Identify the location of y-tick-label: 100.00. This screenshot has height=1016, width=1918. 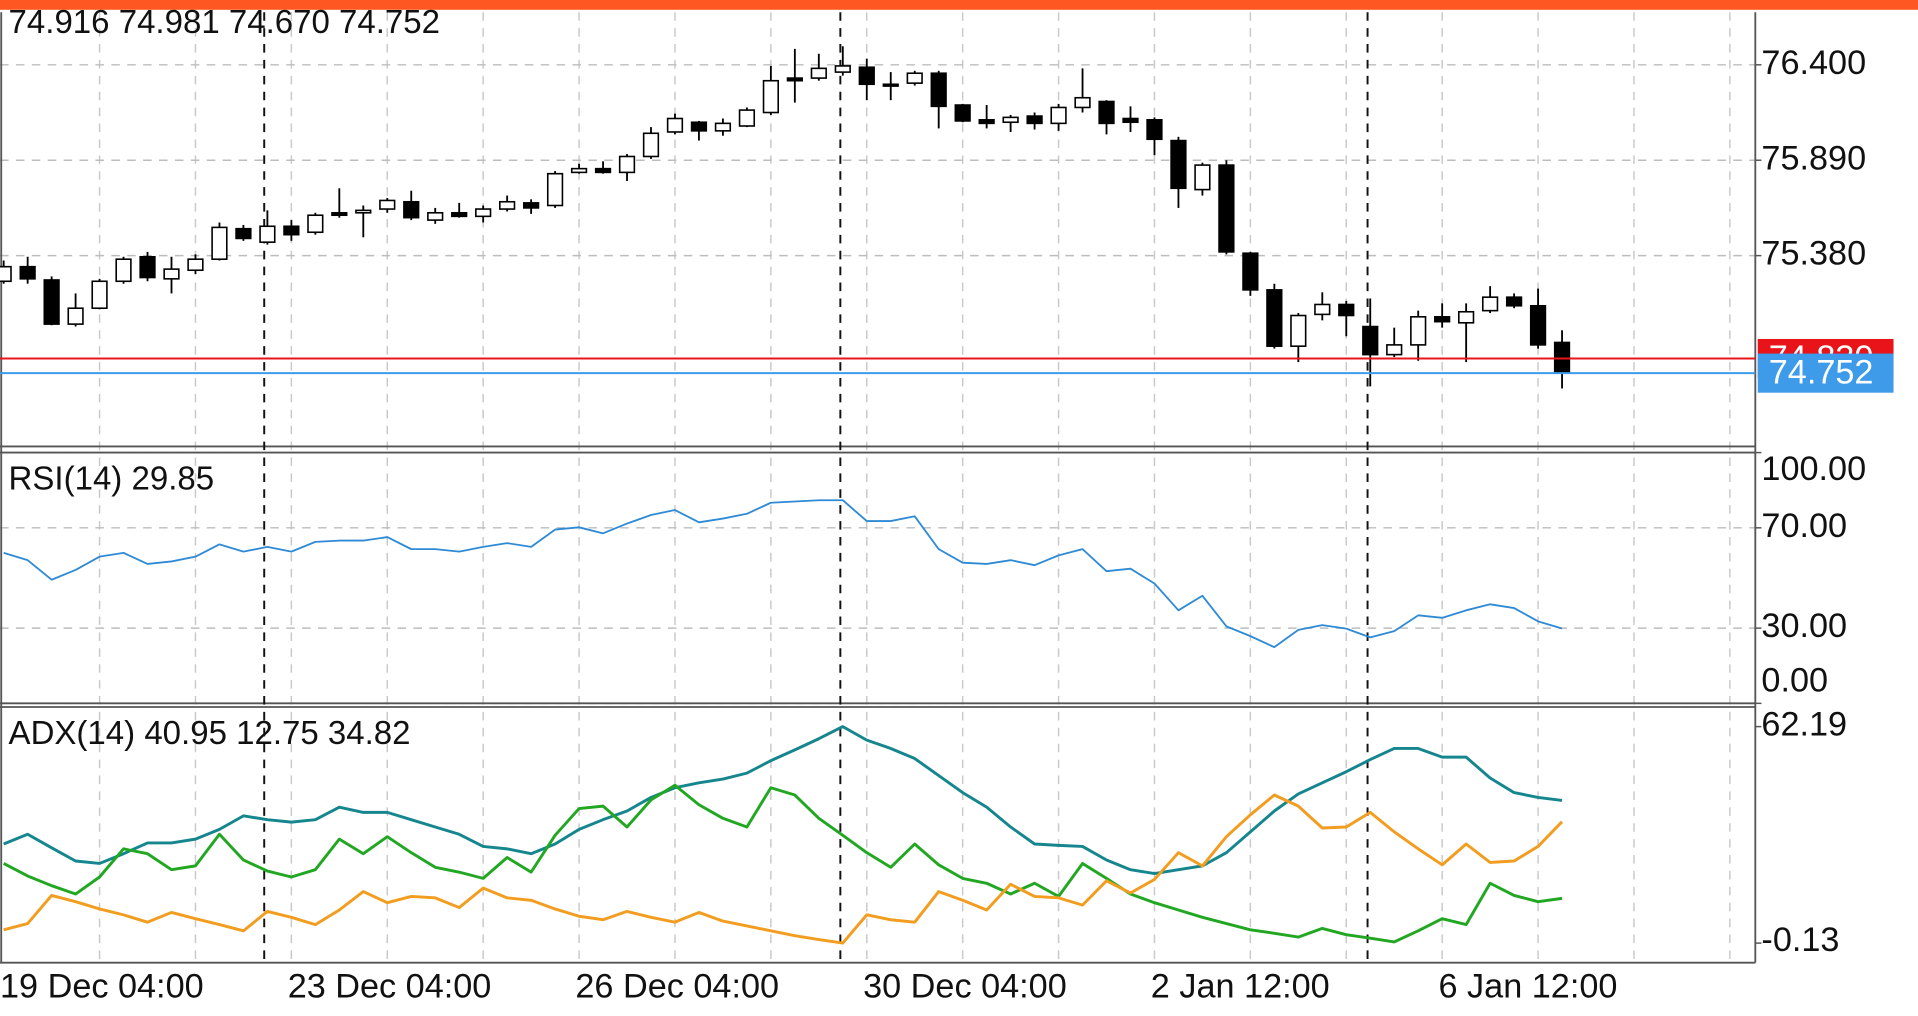
(1813, 469).